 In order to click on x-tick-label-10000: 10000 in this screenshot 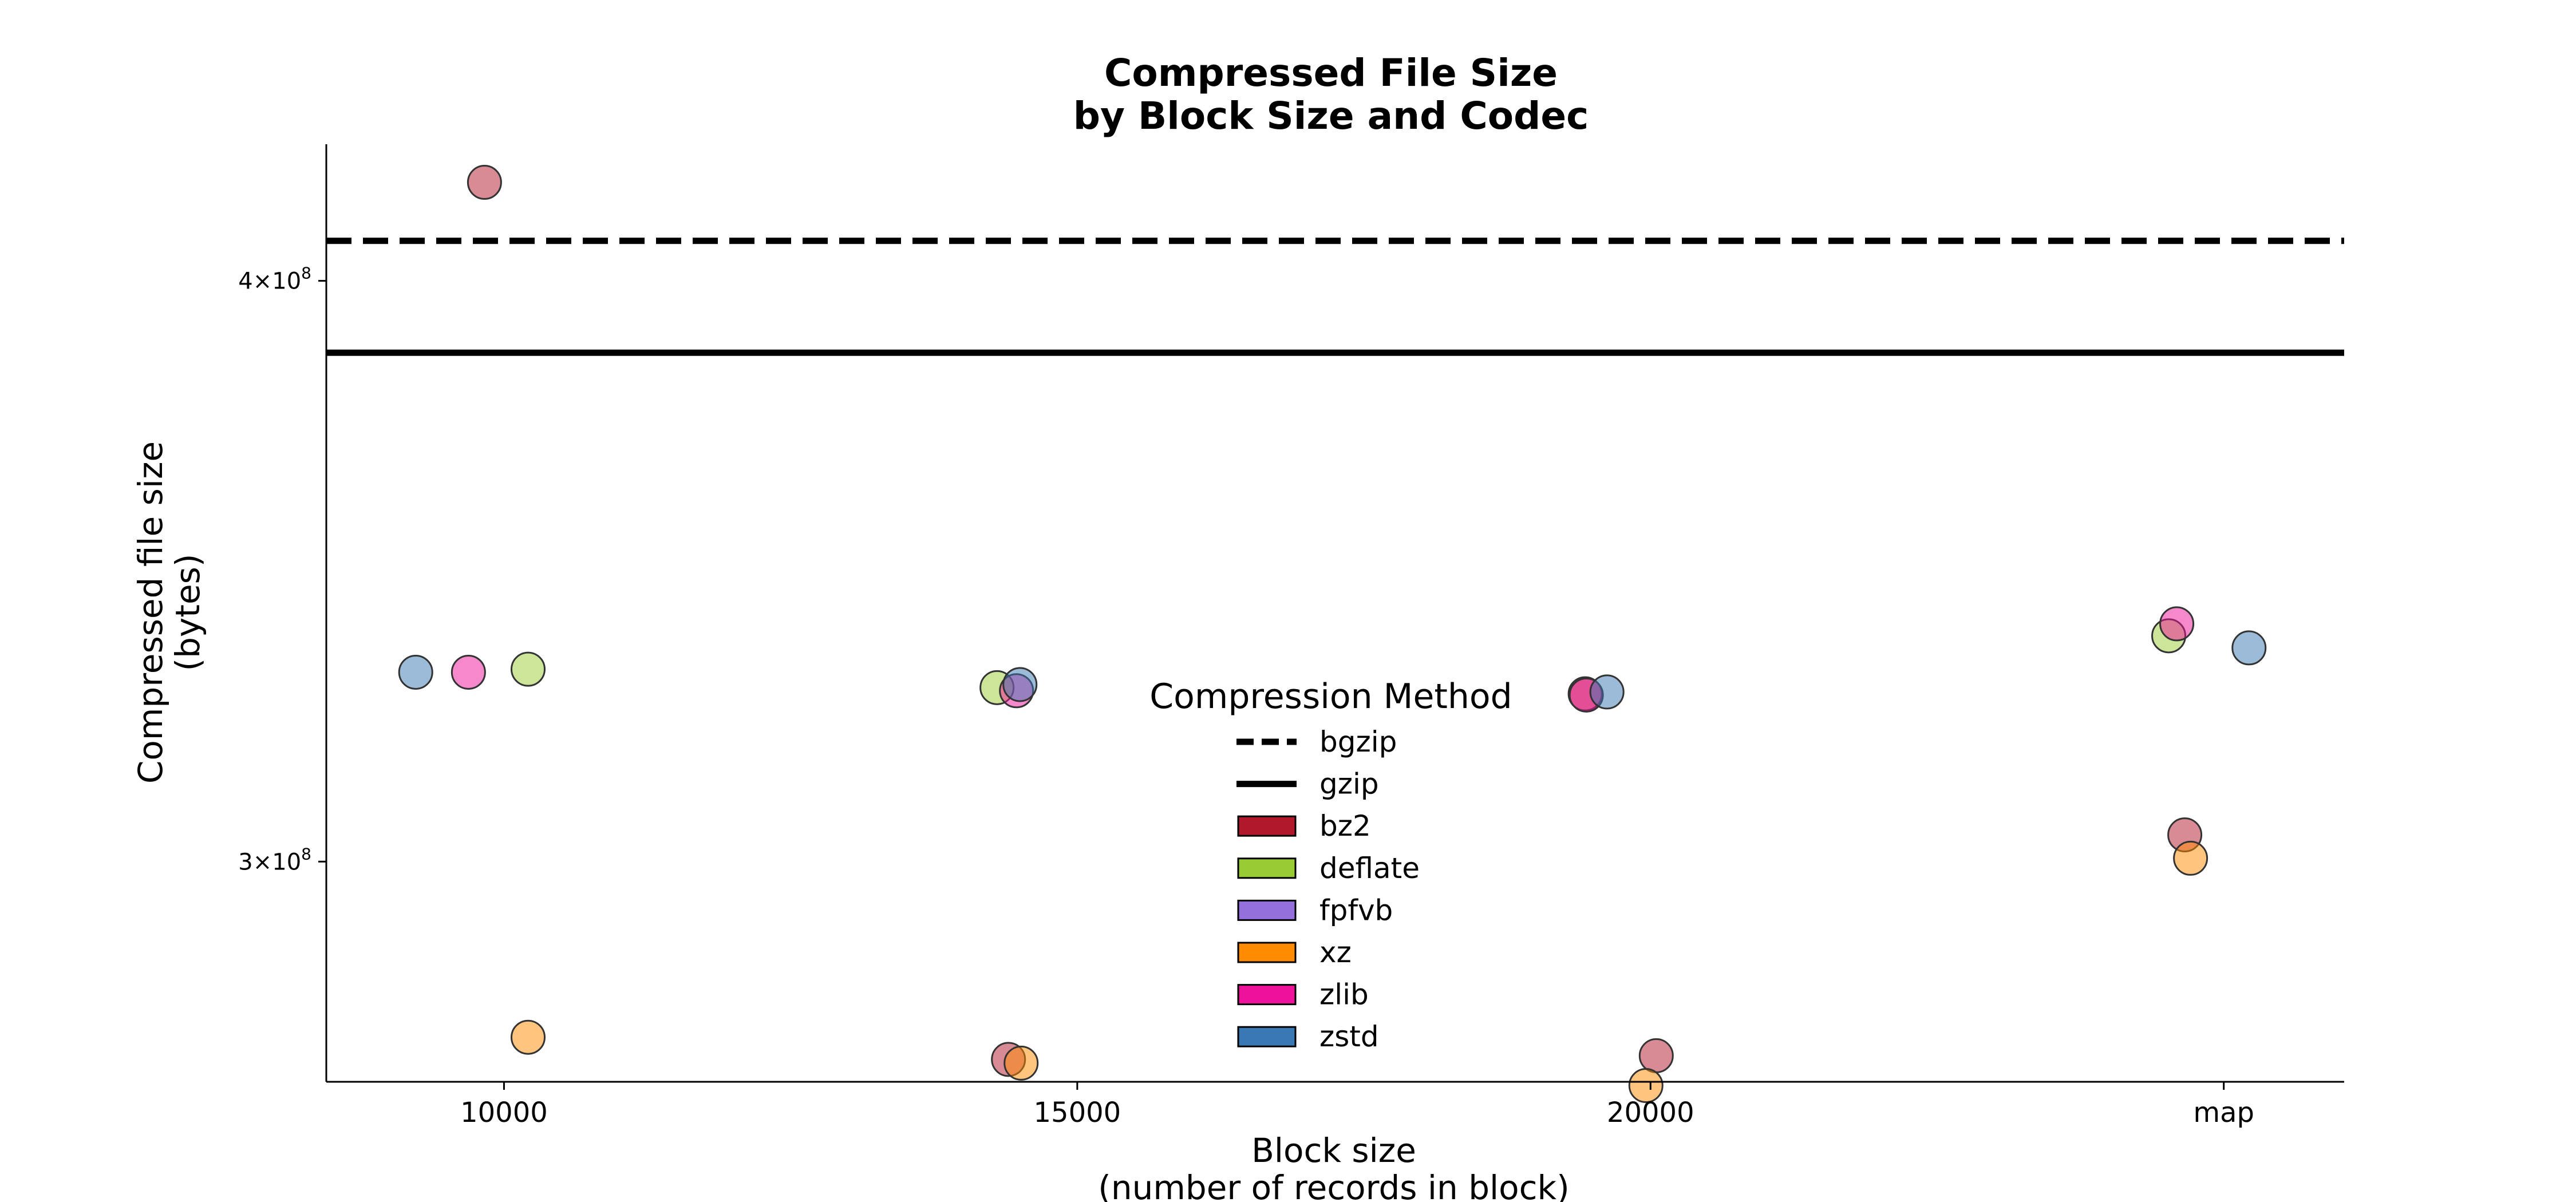, I will do `click(504, 1113)`.